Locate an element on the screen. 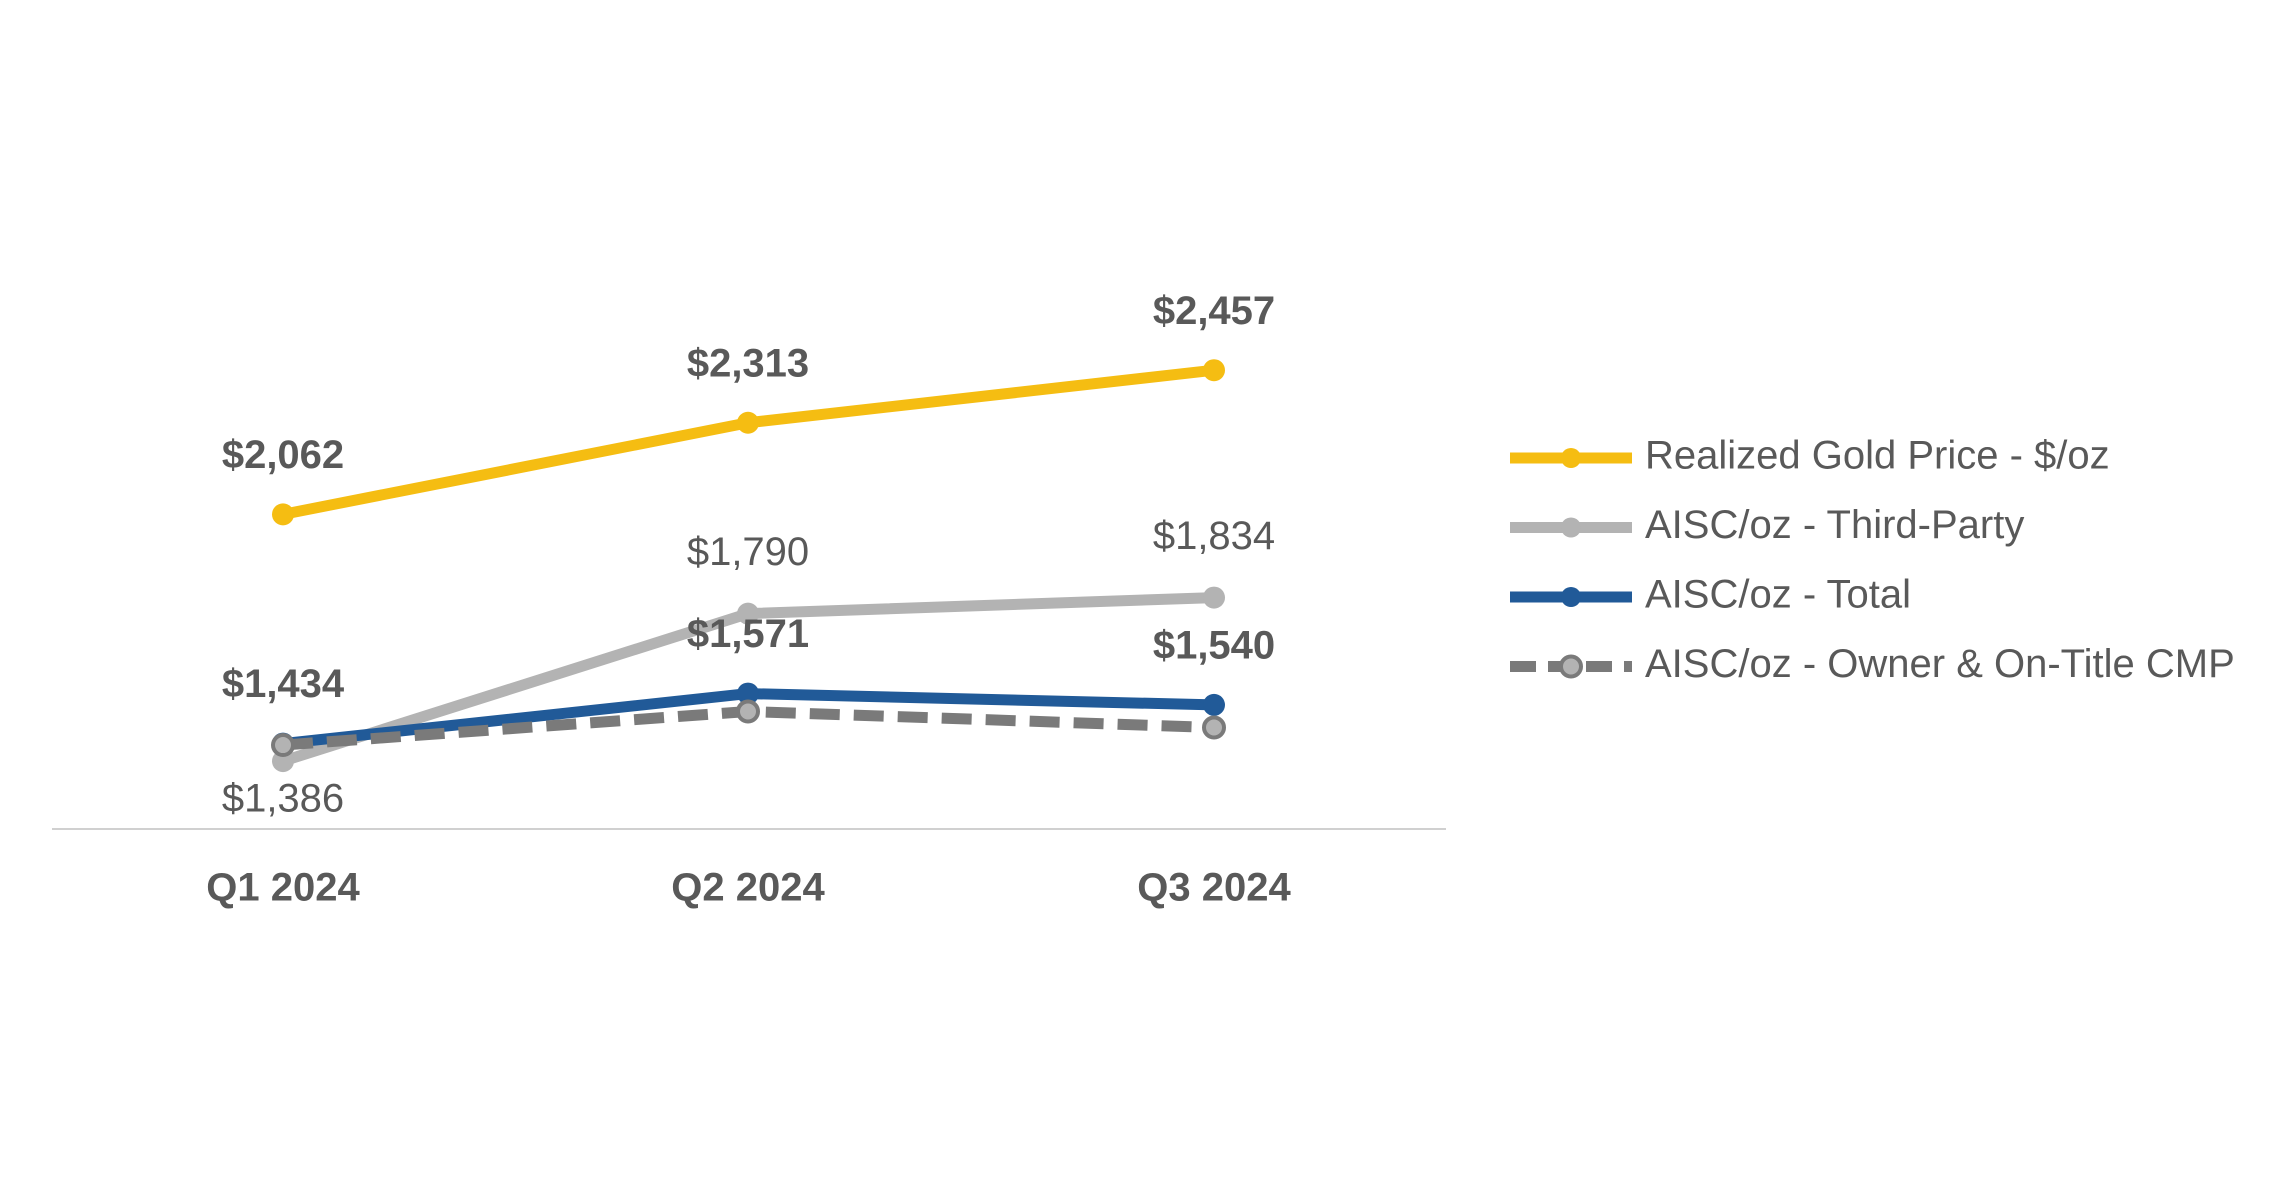  x-tick-label: Q2 2024 is located at coordinates (748, 888).